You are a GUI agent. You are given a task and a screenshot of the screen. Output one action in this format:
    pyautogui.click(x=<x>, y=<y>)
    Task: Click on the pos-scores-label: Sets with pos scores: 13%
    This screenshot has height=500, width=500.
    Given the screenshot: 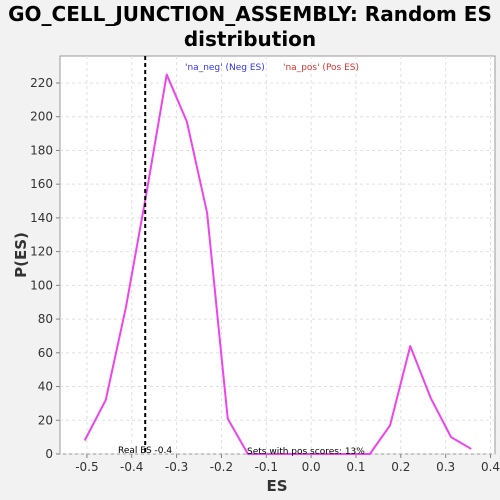 What is the action you would take?
    pyautogui.click(x=306, y=452)
    